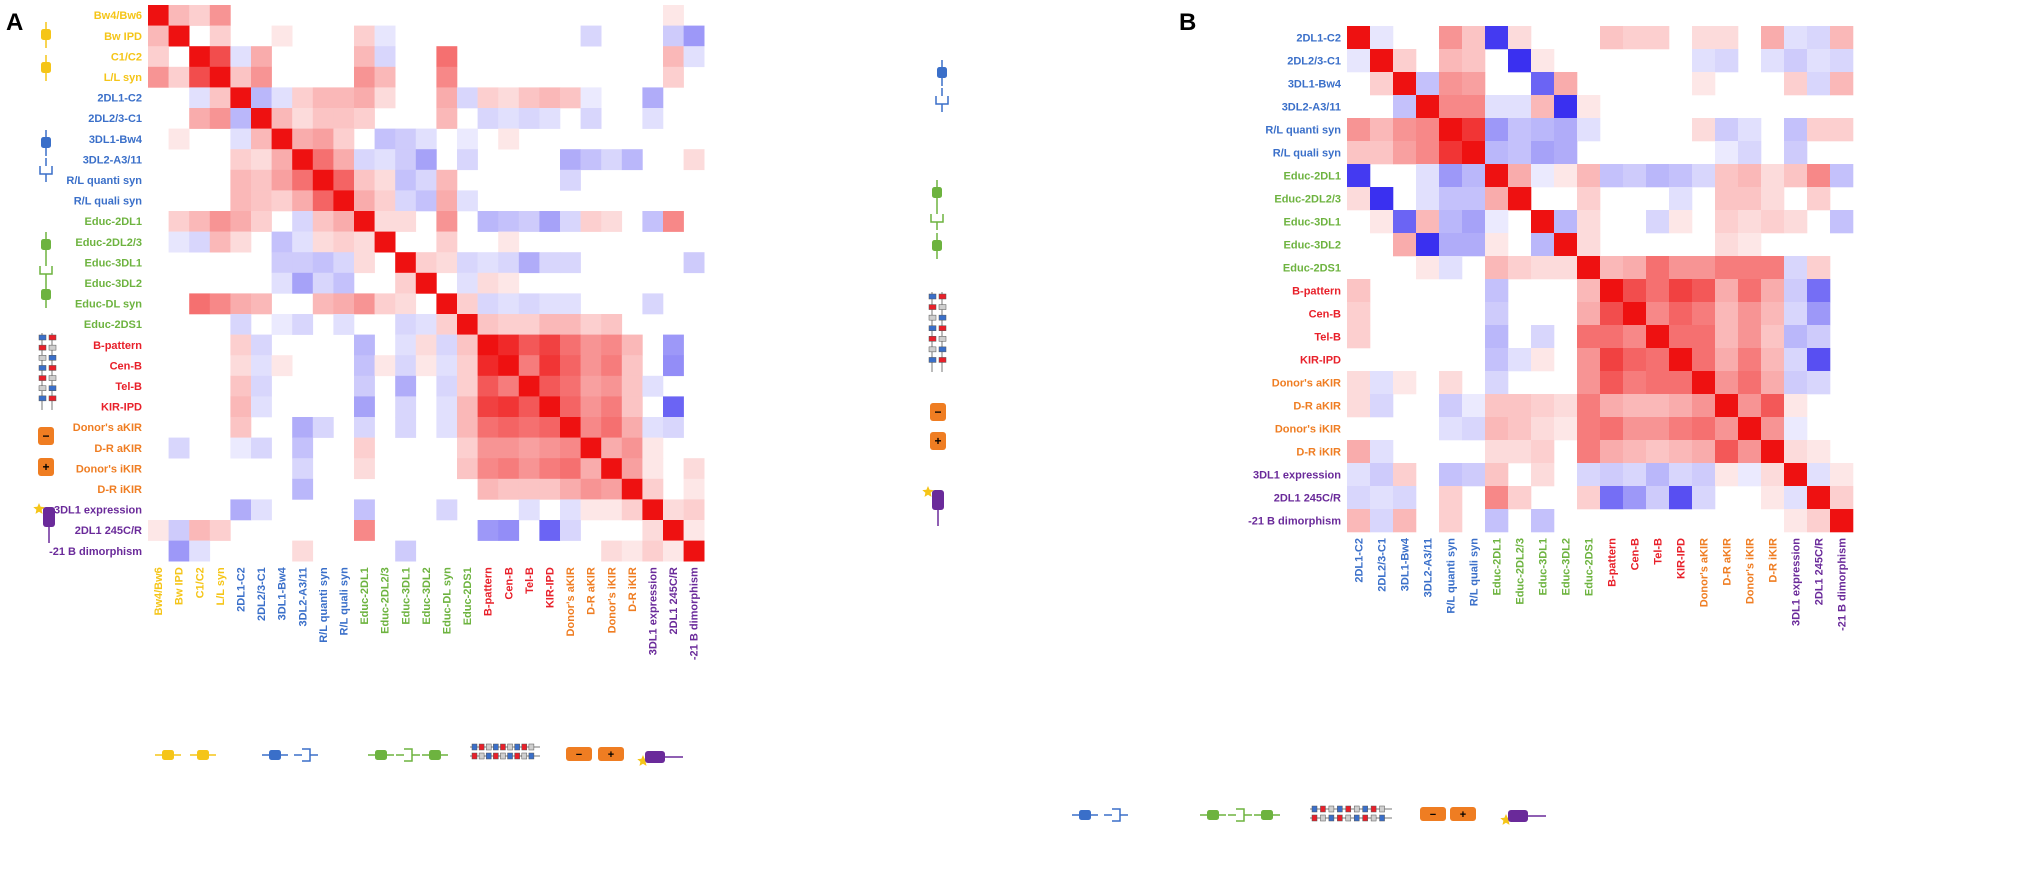 This screenshot has height=874, width=2037. I want to click on row-label: D-R iKIR, so click(119, 490).